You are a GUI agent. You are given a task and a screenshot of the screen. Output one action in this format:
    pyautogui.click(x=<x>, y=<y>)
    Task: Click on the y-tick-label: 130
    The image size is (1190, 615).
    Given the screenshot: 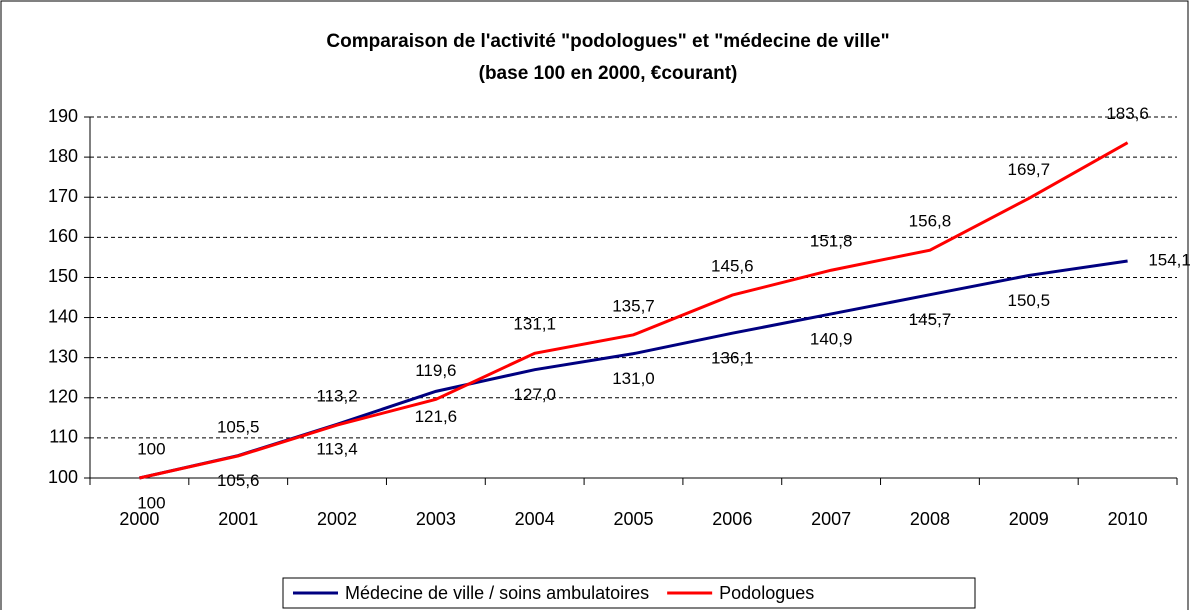 What is the action you would take?
    pyautogui.click(x=63, y=356)
    